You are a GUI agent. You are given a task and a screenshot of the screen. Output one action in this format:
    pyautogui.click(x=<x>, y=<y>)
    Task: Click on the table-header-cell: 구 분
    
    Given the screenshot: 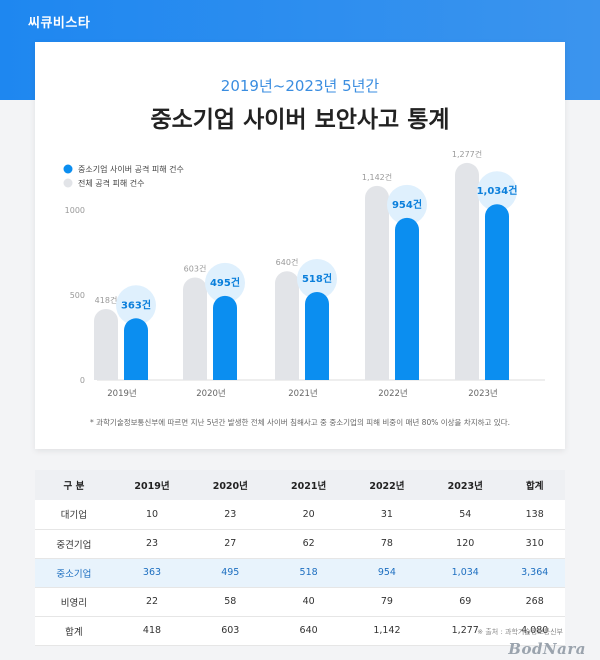 What is the action you would take?
    pyautogui.click(x=74, y=486)
    